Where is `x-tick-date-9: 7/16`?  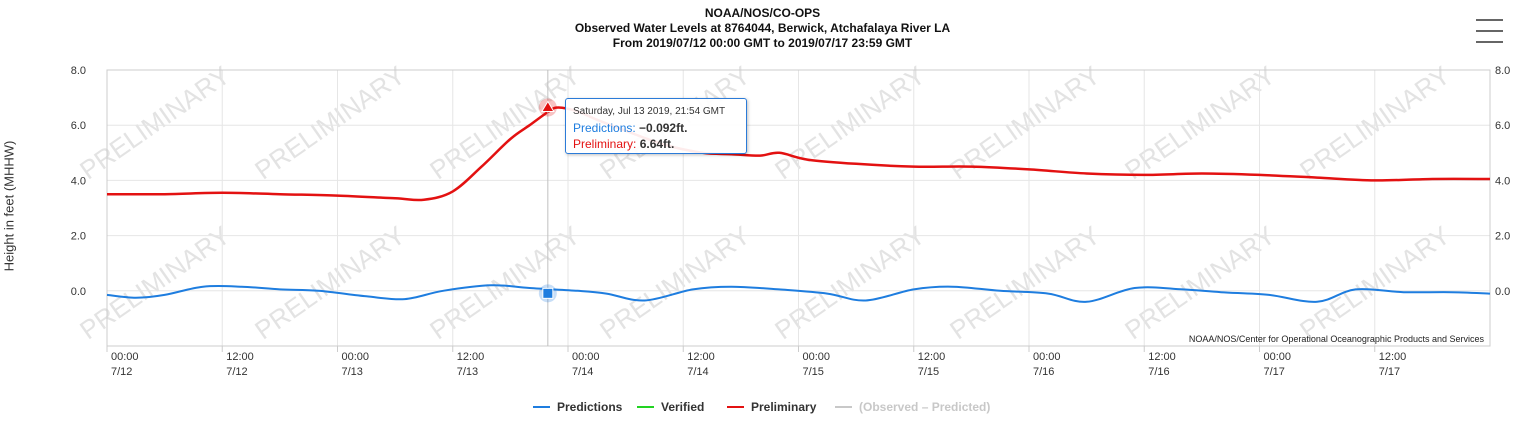 x-tick-date-9: 7/16 is located at coordinates (1158, 372).